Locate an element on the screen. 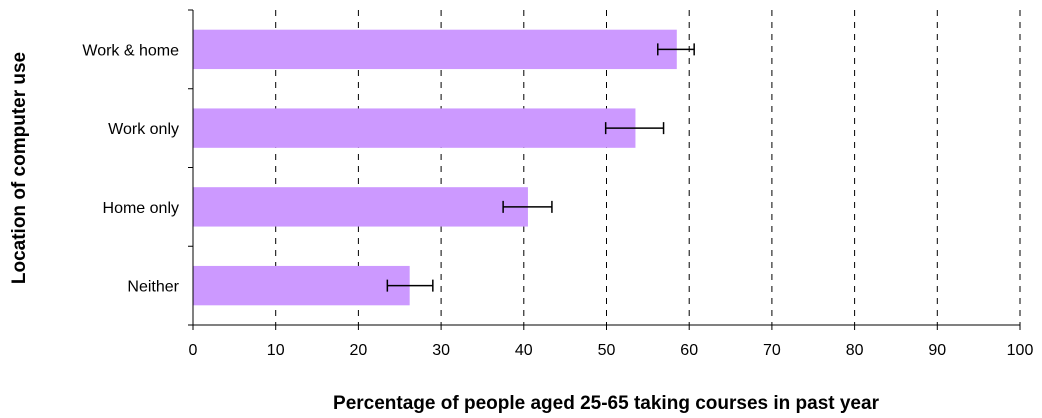 The height and width of the screenshot is (418, 1042). x-tick-label: 100 is located at coordinates (1020, 350).